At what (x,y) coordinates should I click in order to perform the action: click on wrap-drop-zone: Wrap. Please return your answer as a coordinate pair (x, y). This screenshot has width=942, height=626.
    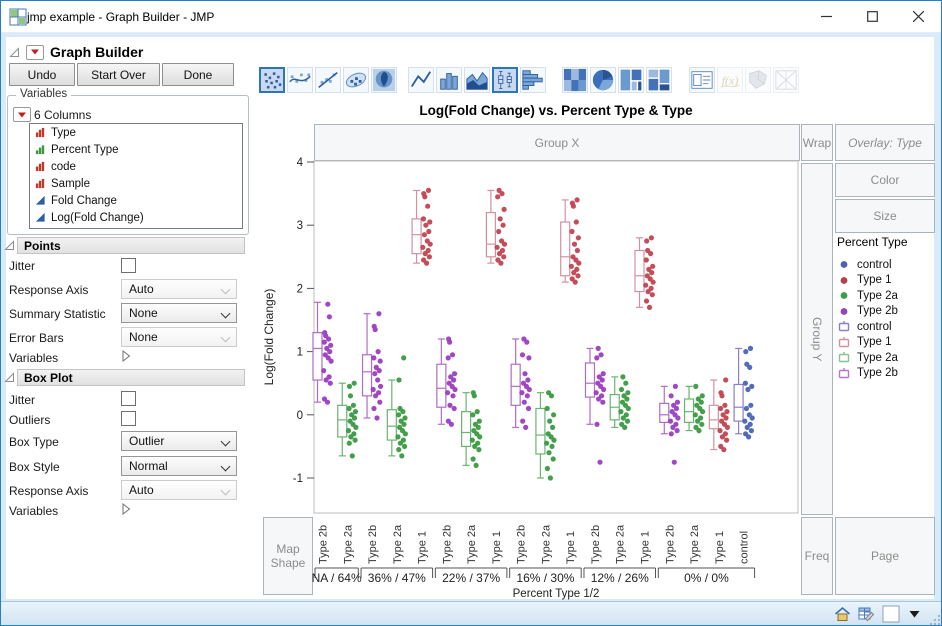
    Looking at the image, I should click on (817, 142).